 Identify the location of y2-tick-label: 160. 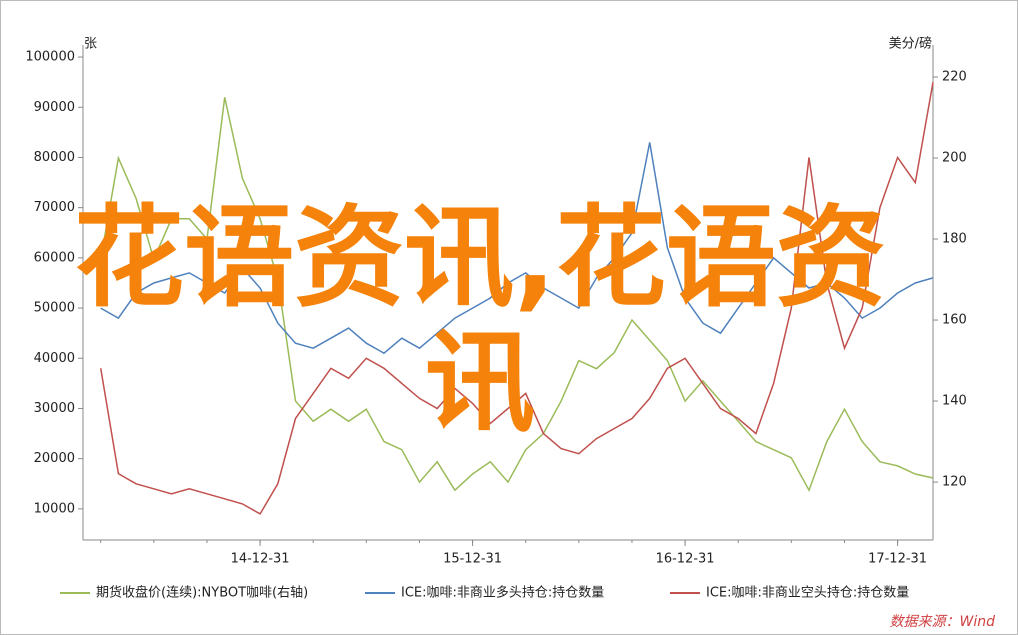
(954, 320).